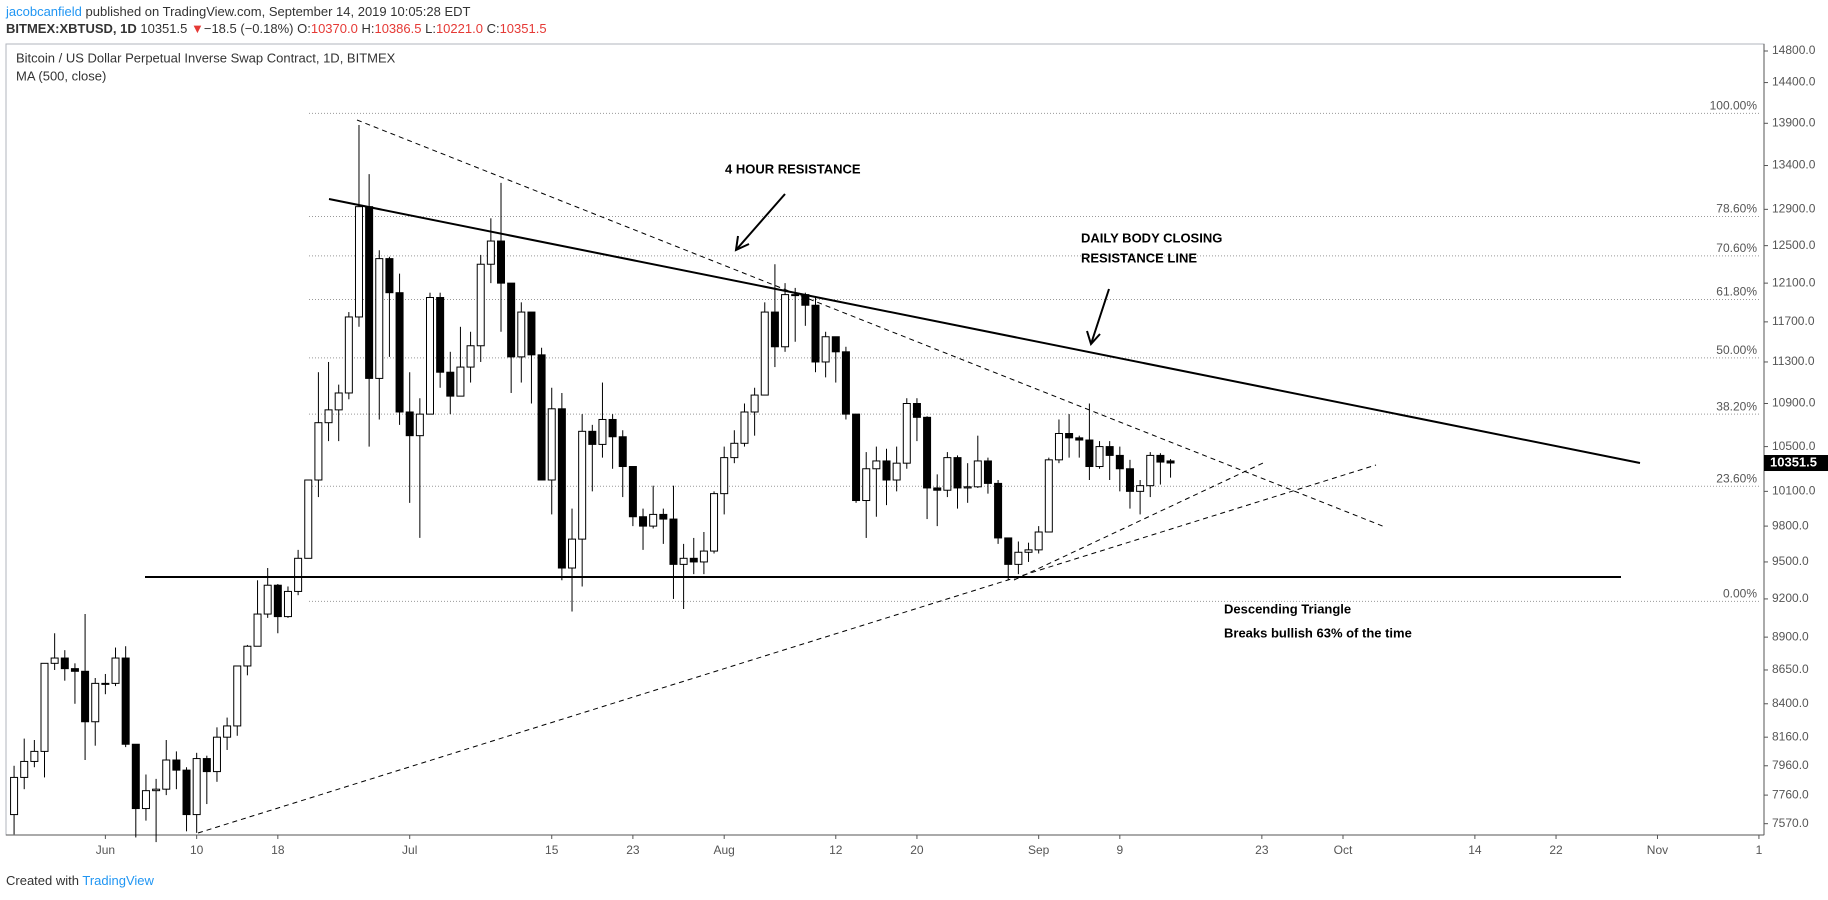 This screenshot has height=900, width=1828. I want to click on x-tick-label: 22, so click(1556, 850).